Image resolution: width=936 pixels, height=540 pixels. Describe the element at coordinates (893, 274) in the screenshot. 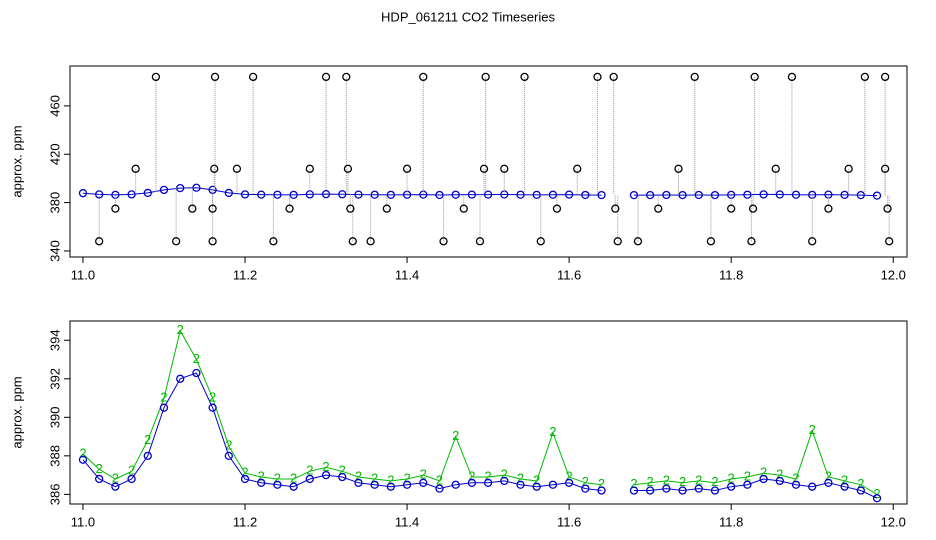

I see `x-tick-label: 12.0` at that location.